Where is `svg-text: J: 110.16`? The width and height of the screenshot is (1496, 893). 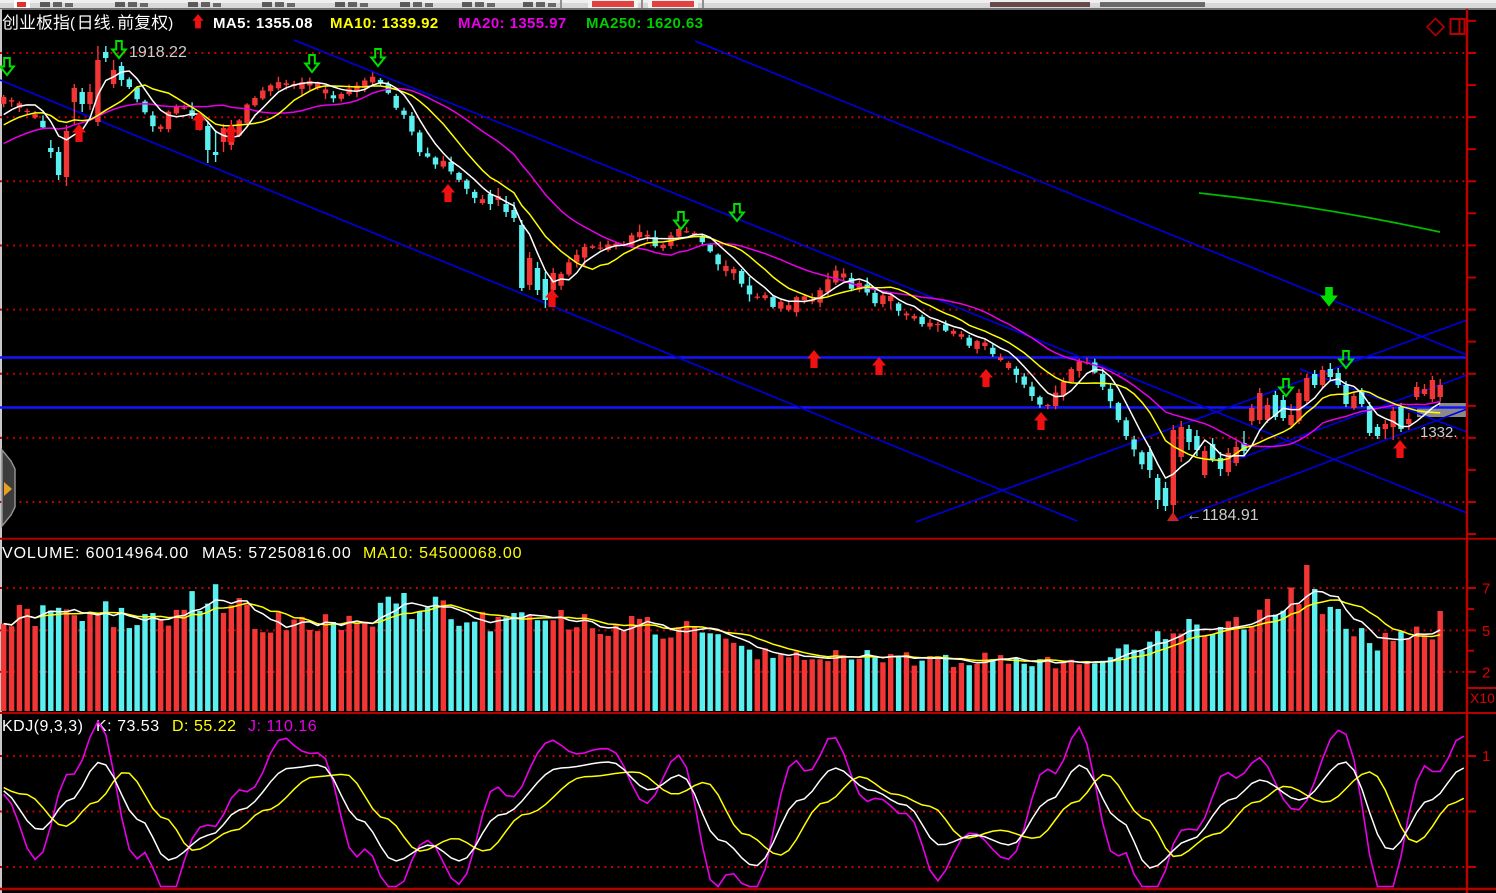
svg-text: J: 110.16 is located at coordinates (282, 726).